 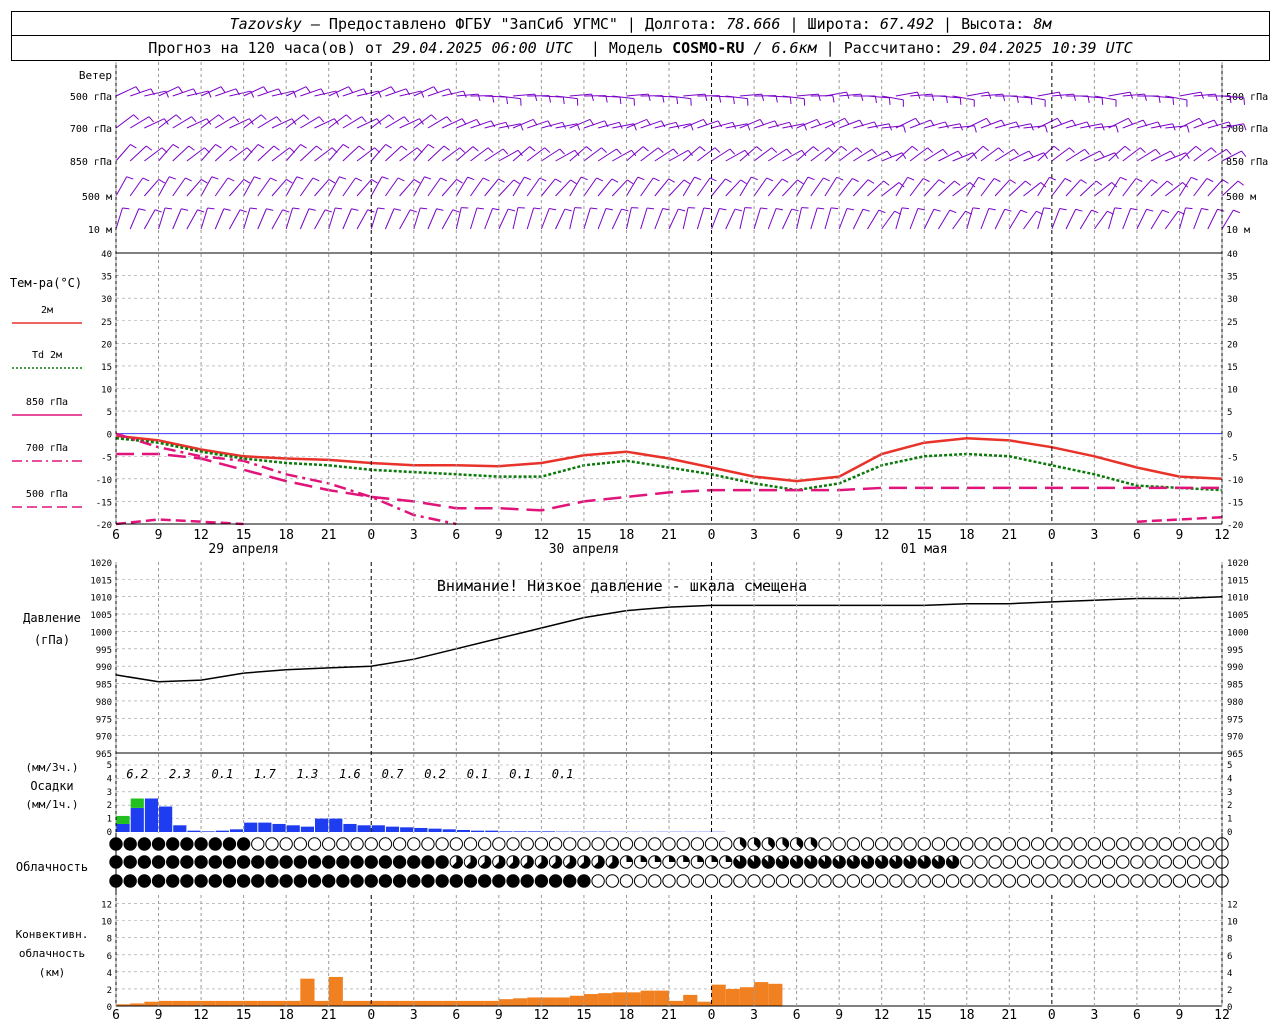 I want to click on x-tick-label-lower: 15, so click(x=584, y=1015).